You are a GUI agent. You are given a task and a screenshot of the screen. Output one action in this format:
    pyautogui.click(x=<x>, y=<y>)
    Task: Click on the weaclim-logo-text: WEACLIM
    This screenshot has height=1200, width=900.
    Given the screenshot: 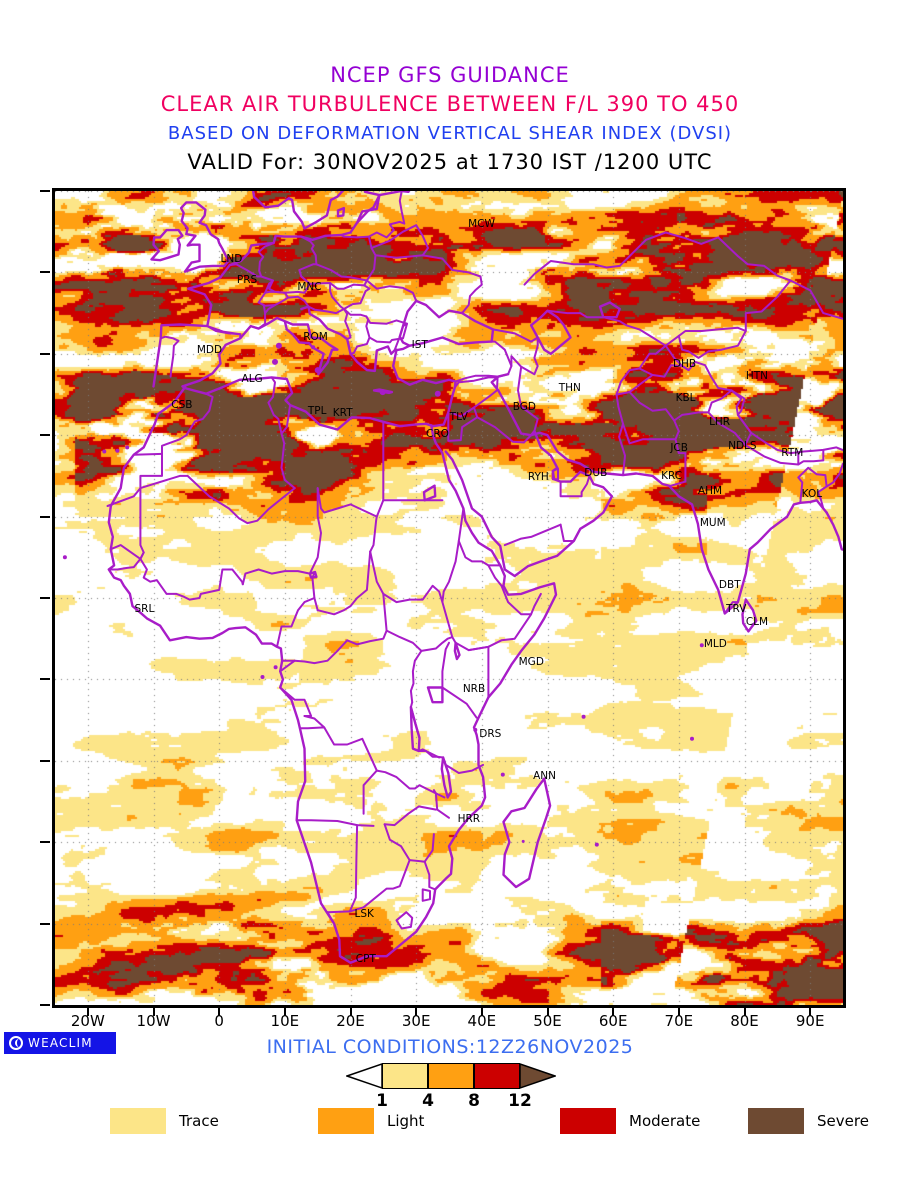 What is the action you would take?
    pyautogui.click(x=60, y=1043)
    